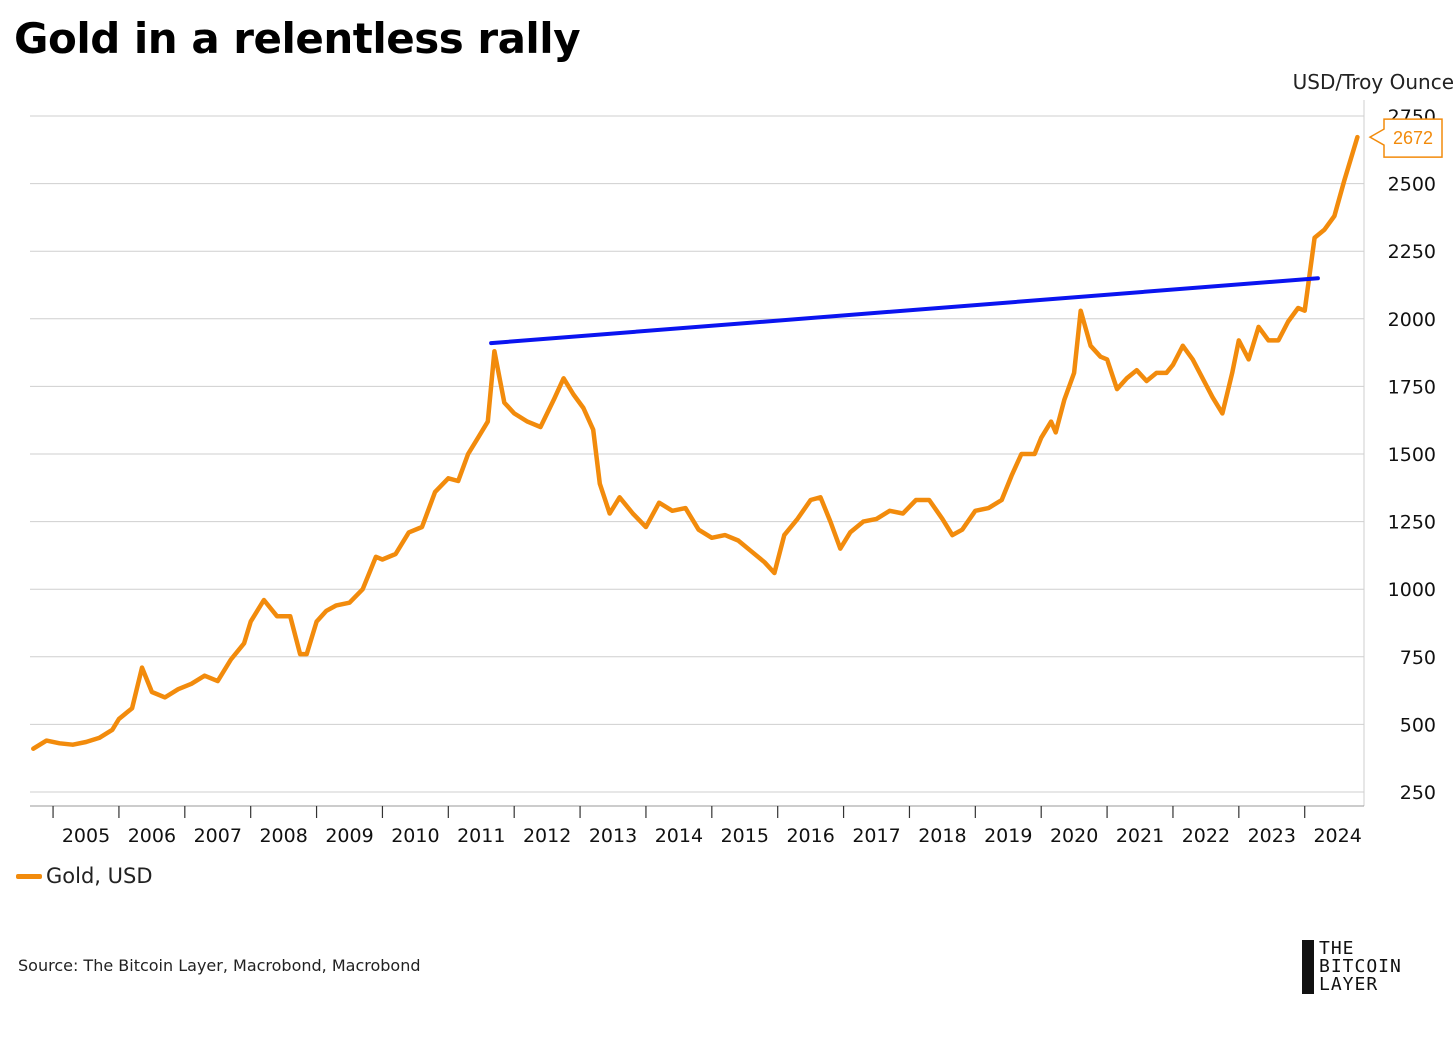 Image resolution: width=1456 pixels, height=1052 pixels. Describe the element at coordinates (876, 836) in the screenshot. I see `x-tick-label-2017: 2017` at that location.